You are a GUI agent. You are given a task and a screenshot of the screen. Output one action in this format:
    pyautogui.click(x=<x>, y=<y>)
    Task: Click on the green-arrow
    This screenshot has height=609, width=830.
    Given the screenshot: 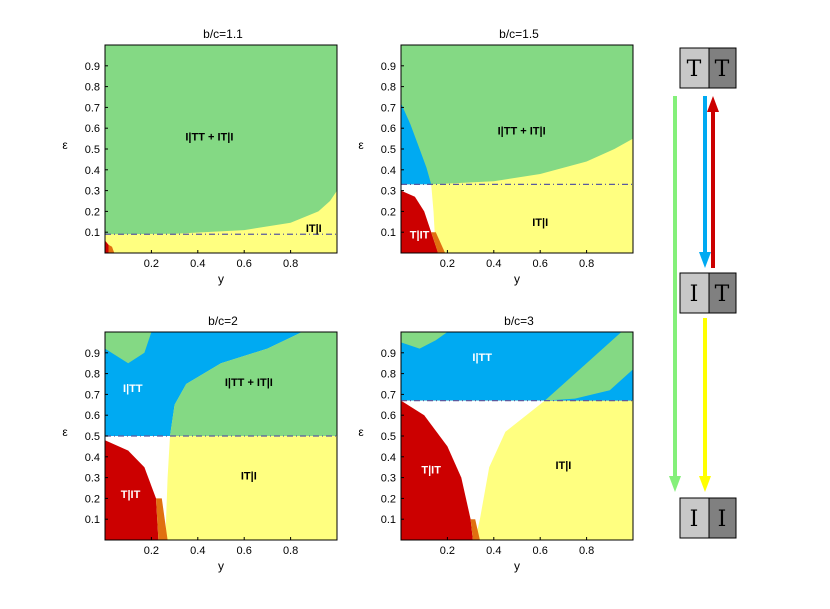 What is the action you would take?
    pyautogui.click(x=675, y=294)
    